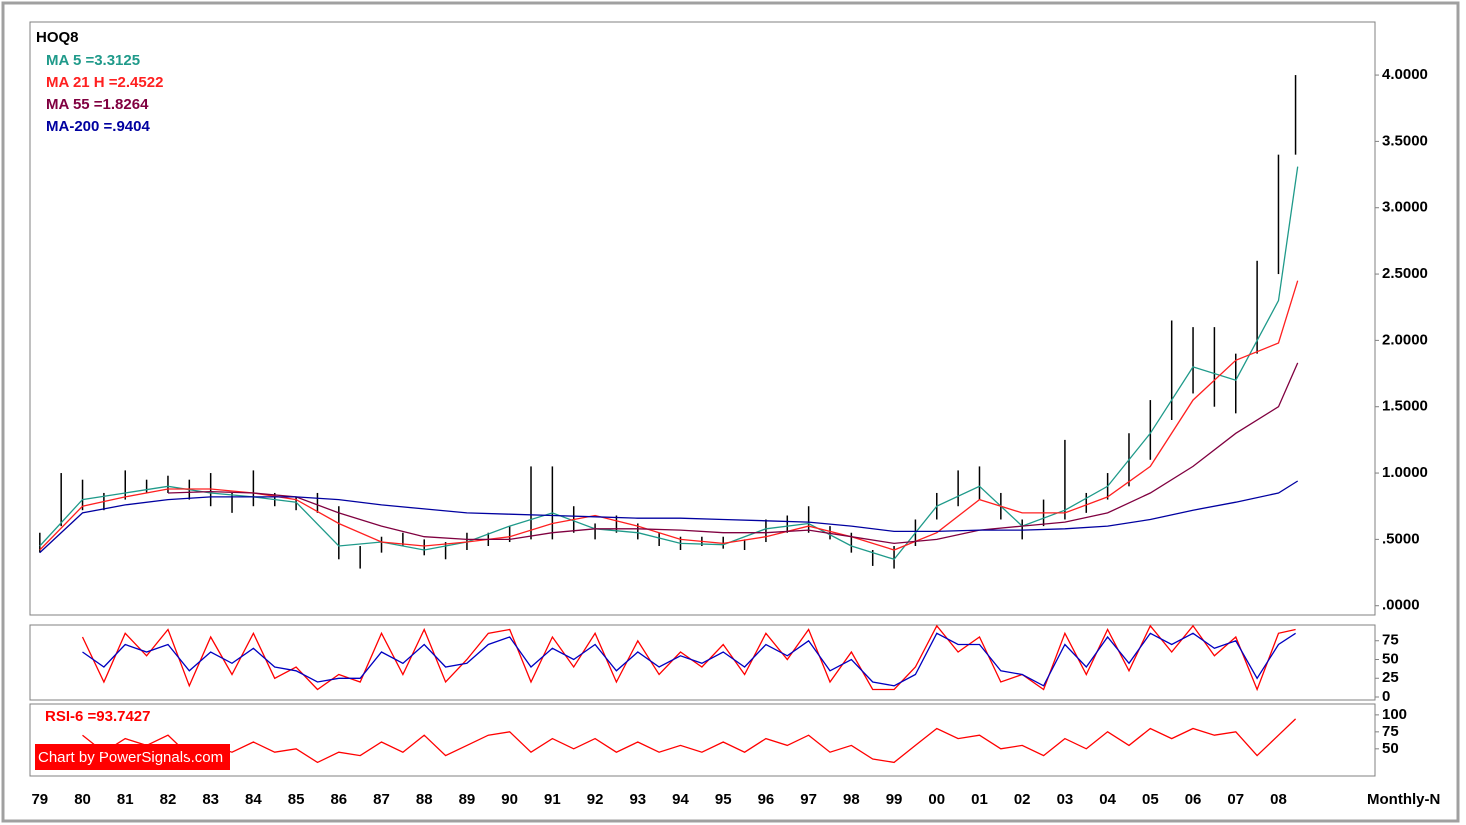 Image resolution: width=1466 pixels, height=825 pixels. Describe the element at coordinates (1405, 472) in the screenshot. I see `y-tick-label: 1.0000` at that location.